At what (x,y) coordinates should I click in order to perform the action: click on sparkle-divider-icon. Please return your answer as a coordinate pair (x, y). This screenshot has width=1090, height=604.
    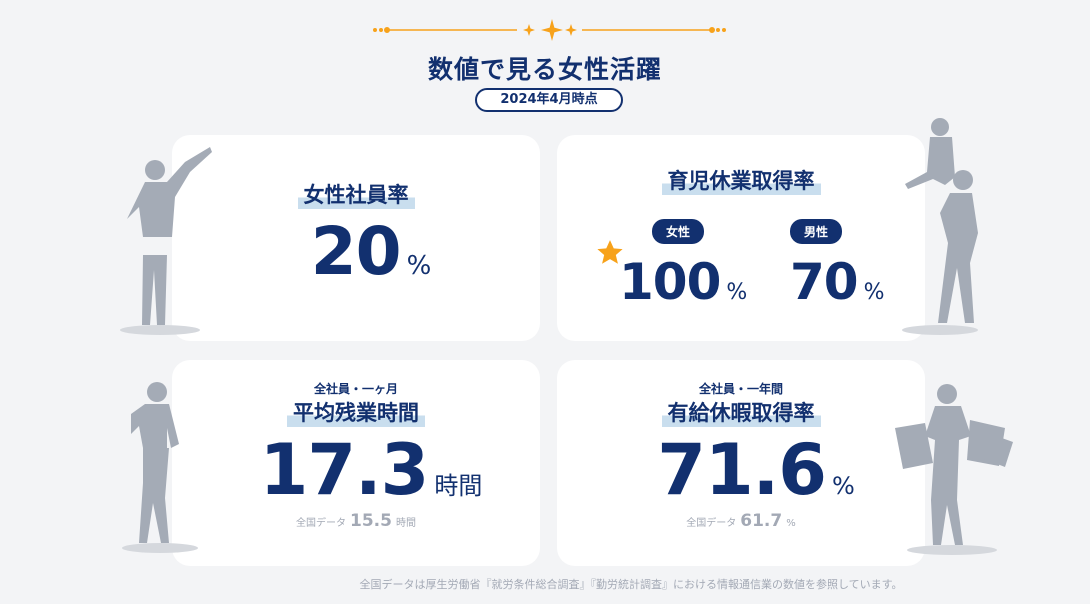
    Looking at the image, I should click on (549, 30).